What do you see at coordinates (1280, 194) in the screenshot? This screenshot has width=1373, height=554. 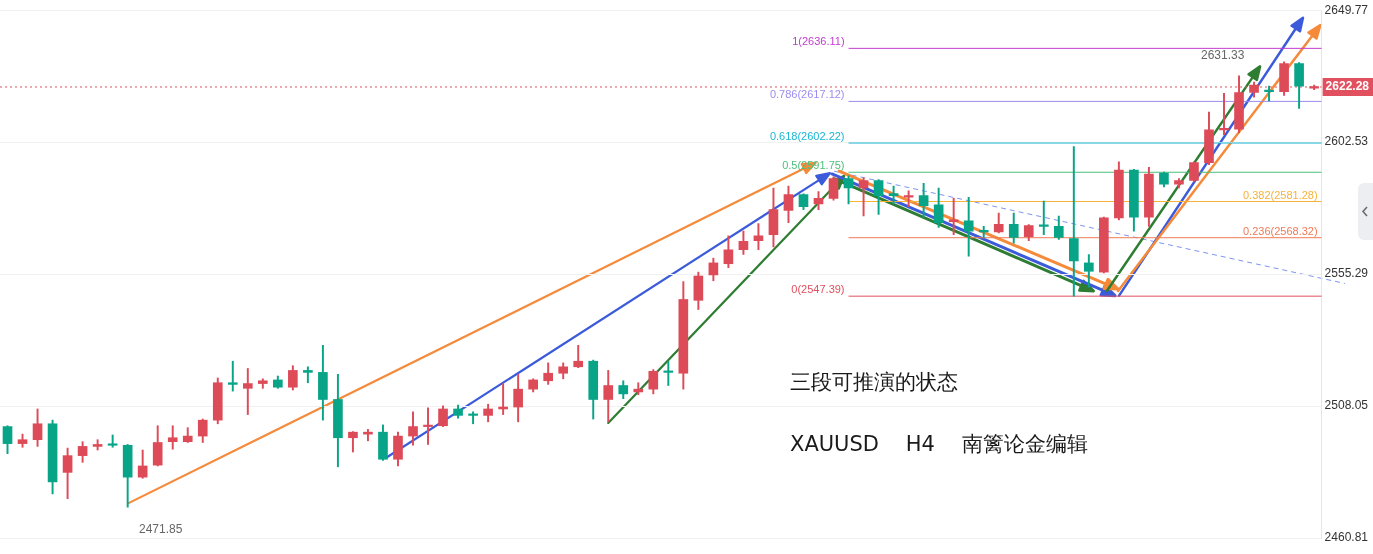 I see `ref-line-label: 0.382(2581.28)` at bounding box center [1280, 194].